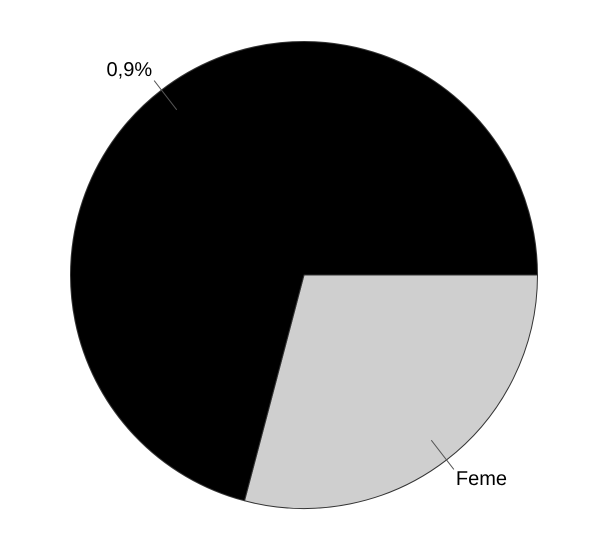 This screenshot has width=608, height=555. What do you see at coordinates (129, 70) in the screenshot?
I see `text: 0,9%` at bounding box center [129, 70].